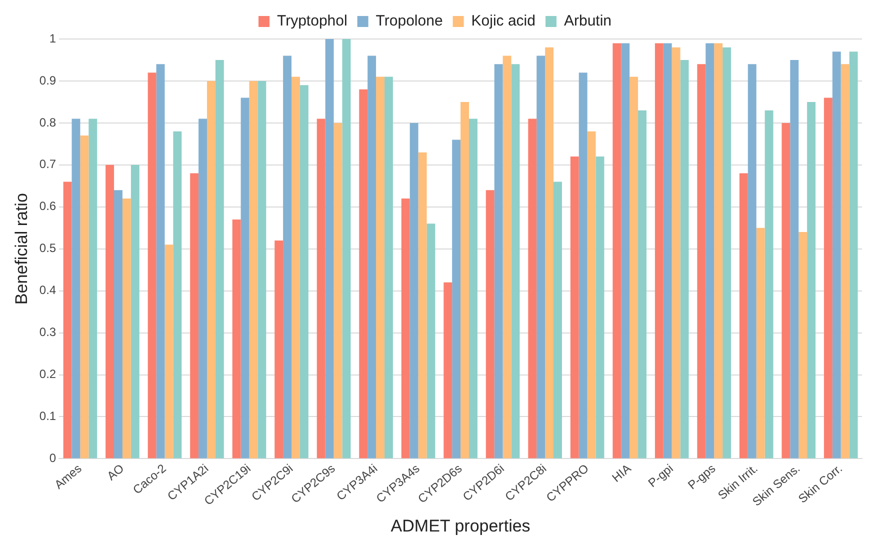  Describe the element at coordinates (47, 290) in the screenshot. I see `y-tick-label: 0.4` at that location.